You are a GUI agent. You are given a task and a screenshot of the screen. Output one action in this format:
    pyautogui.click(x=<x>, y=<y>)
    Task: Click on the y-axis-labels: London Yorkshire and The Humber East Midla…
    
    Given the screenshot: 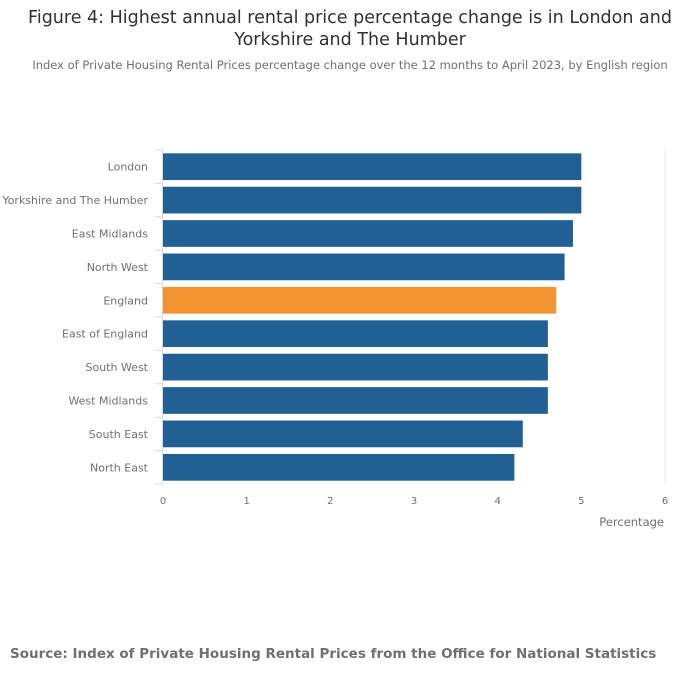 What is the action you would take?
    pyautogui.click(x=74, y=318)
    